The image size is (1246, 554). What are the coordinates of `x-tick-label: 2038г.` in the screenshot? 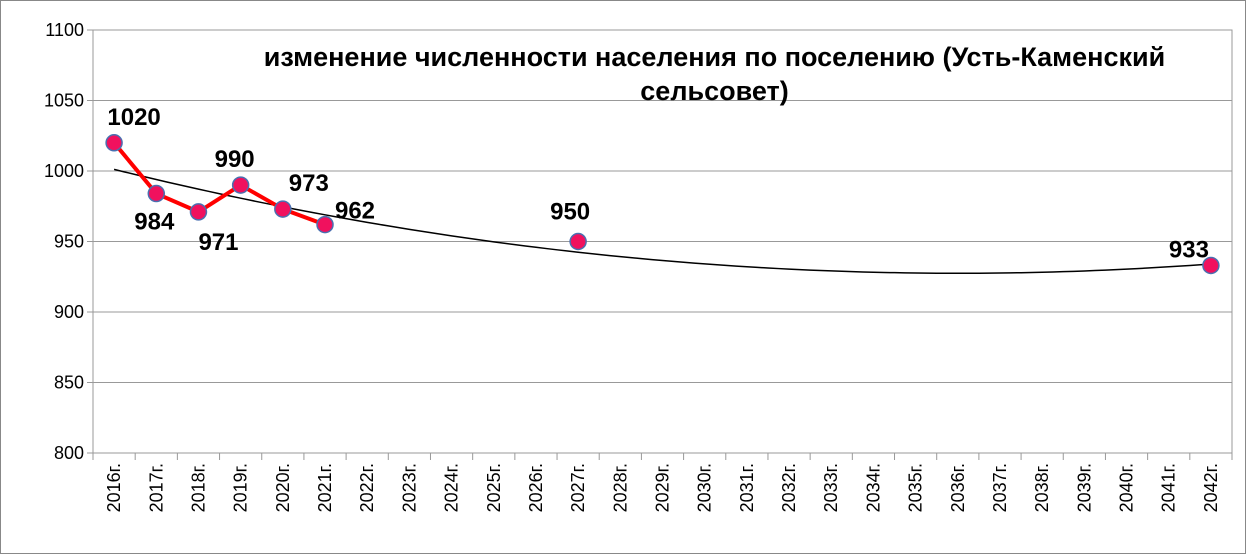 It's located at (1042, 487).